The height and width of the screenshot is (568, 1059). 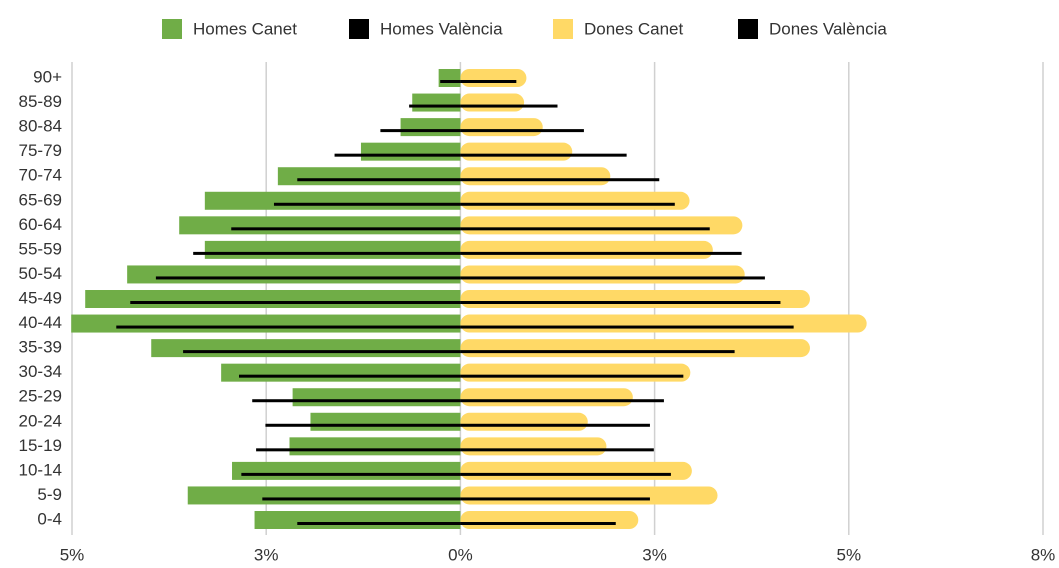 I want to click on y-tick-label: 35-39, so click(x=40, y=347).